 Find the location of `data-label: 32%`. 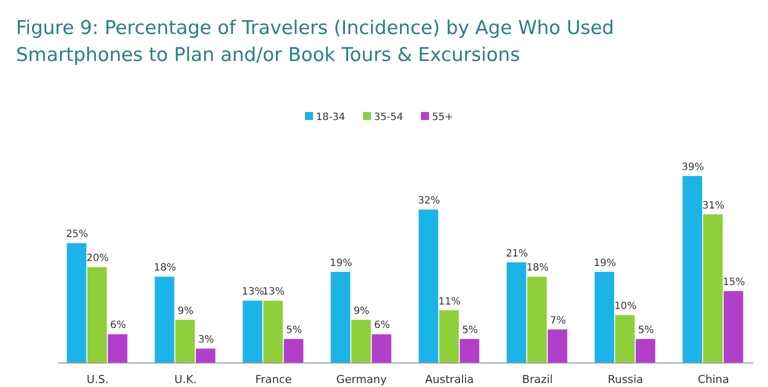

data-label: 32% is located at coordinates (429, 201).